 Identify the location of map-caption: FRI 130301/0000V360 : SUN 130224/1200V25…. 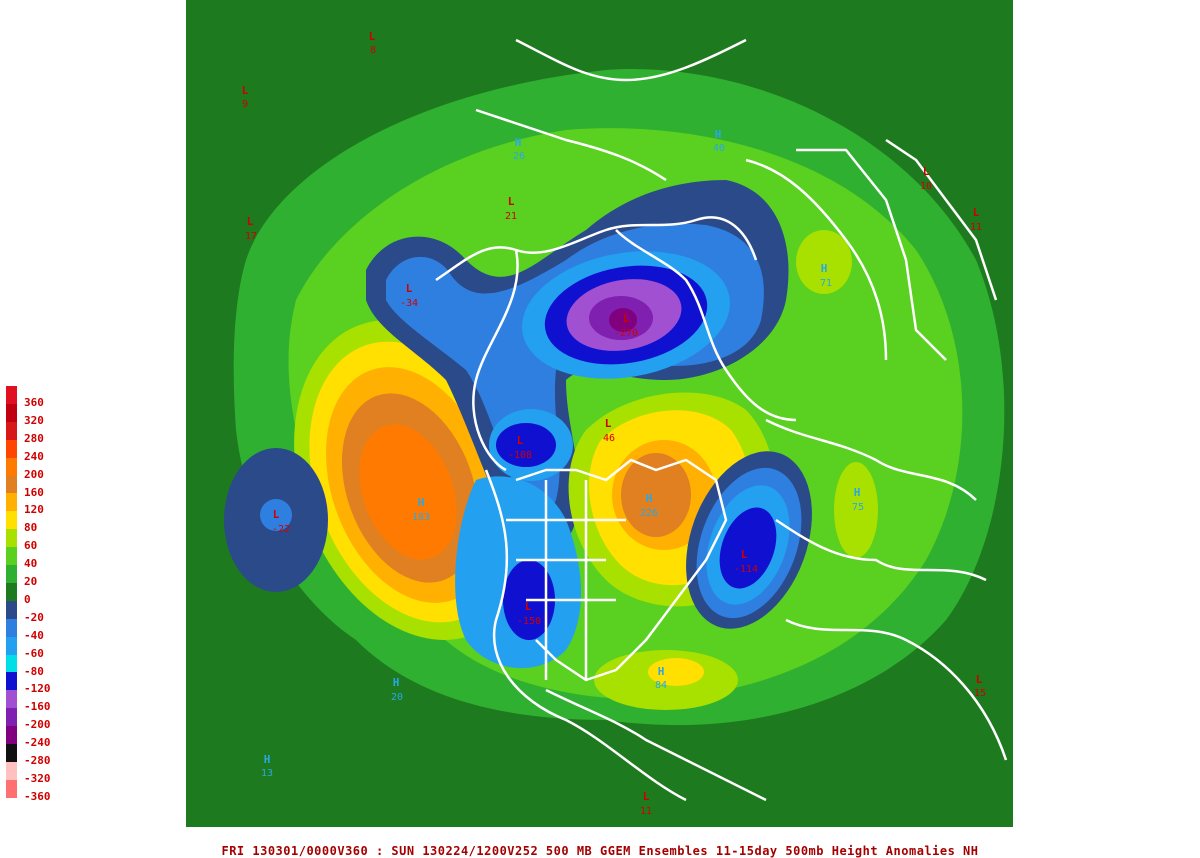
(600, 851).